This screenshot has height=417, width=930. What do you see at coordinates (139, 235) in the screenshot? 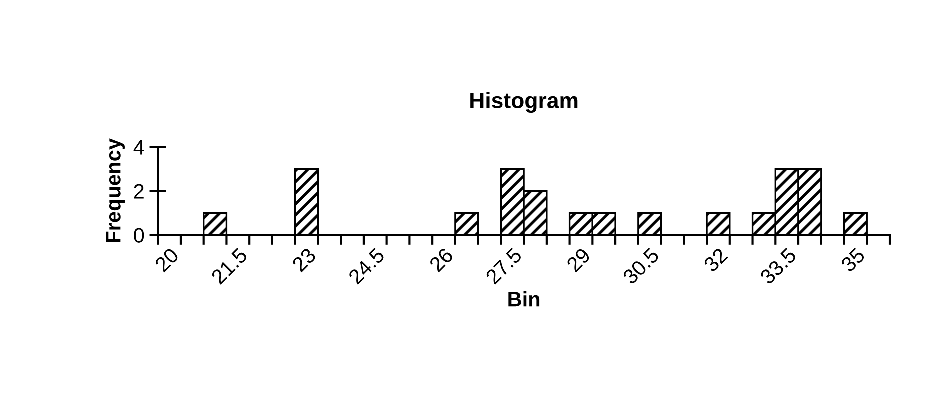
I see `y-tick-label: 0` at bounding box center [139, 235].